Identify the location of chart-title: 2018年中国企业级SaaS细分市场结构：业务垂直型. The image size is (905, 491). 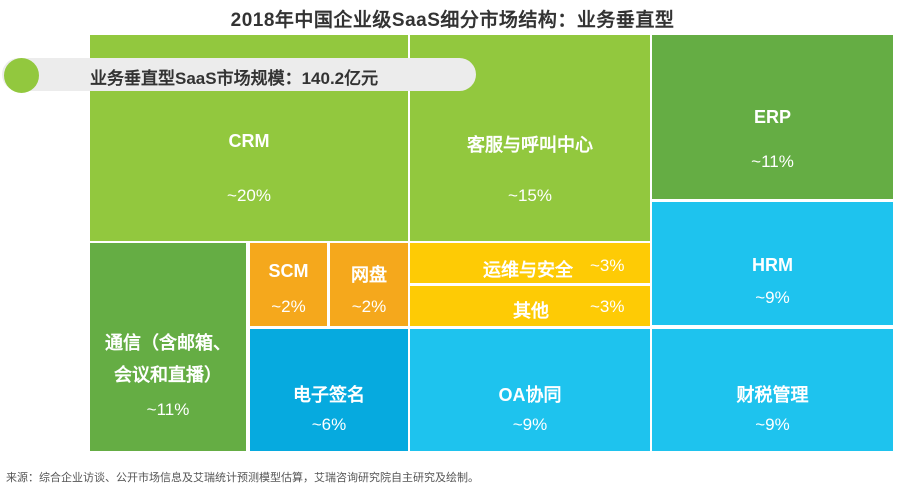
(452, 20).